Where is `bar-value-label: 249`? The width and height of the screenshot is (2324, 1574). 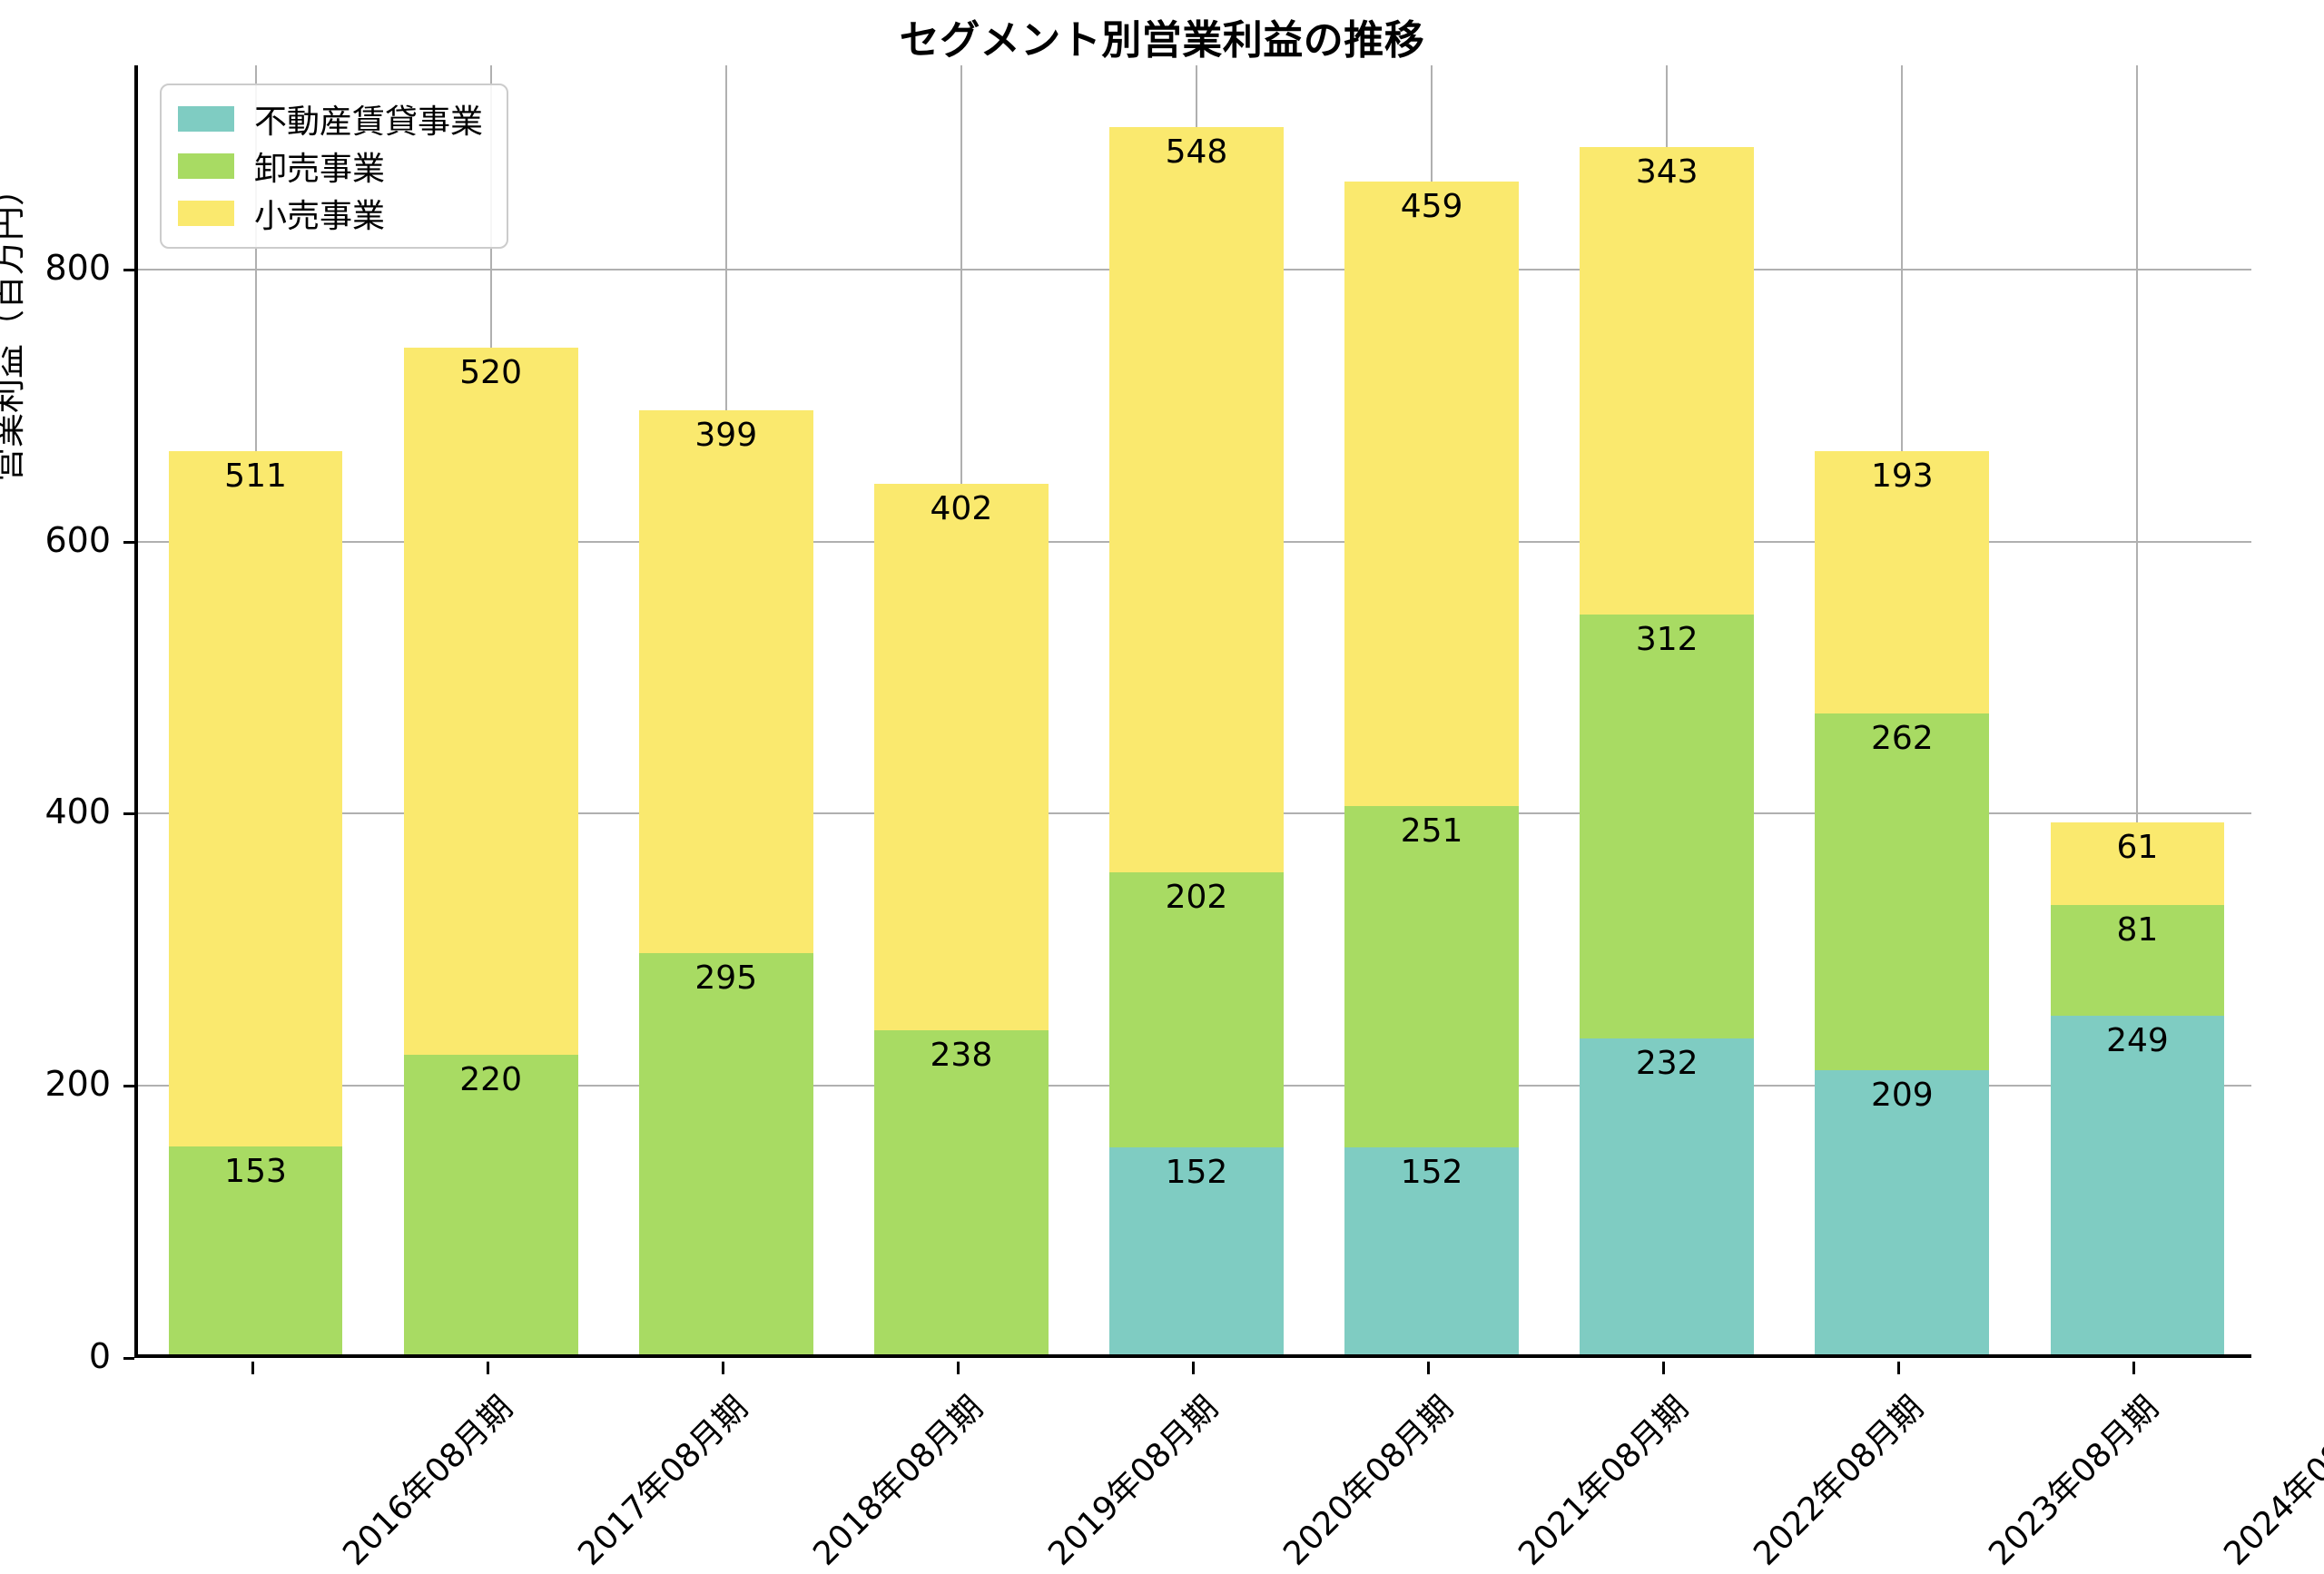
bar-value-label: 249 is located at coordinates (2137, 1040).